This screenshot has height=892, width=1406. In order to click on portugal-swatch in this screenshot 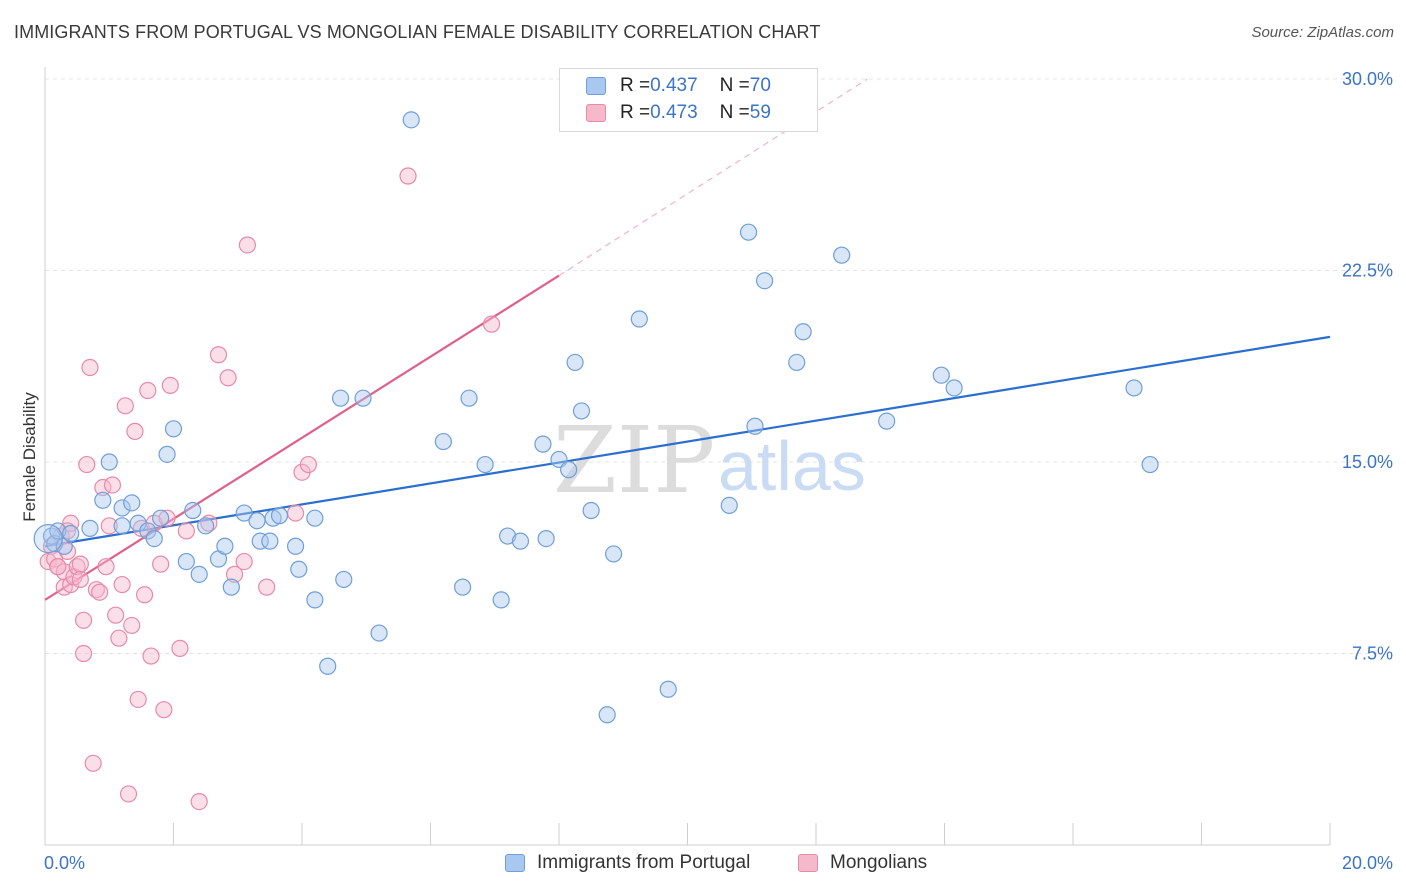, I will do `click(596, 86)`.